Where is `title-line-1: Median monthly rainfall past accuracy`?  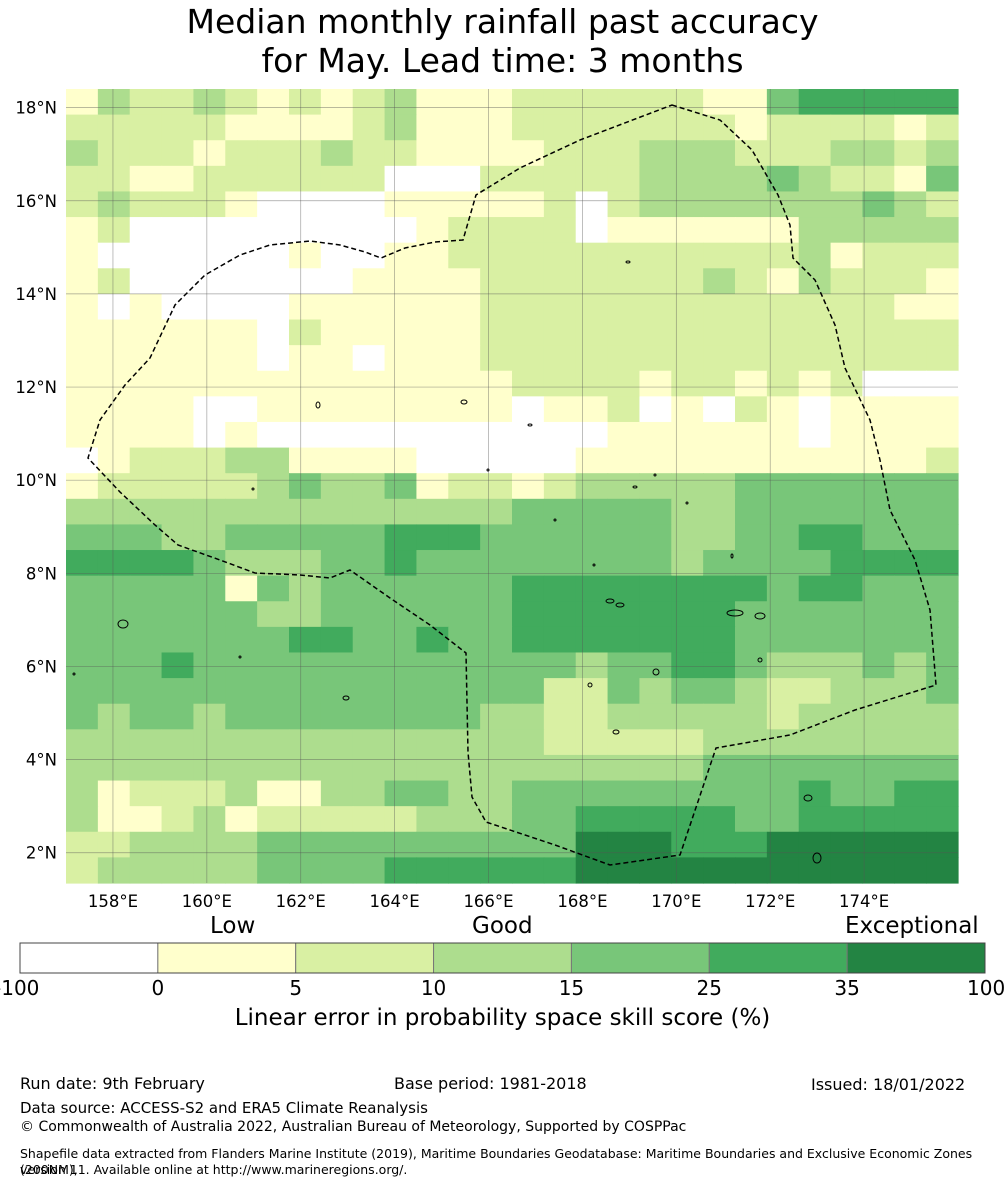 title-line-1: Median monthly rainfall past accuracy is located at coordinates (502, 21).